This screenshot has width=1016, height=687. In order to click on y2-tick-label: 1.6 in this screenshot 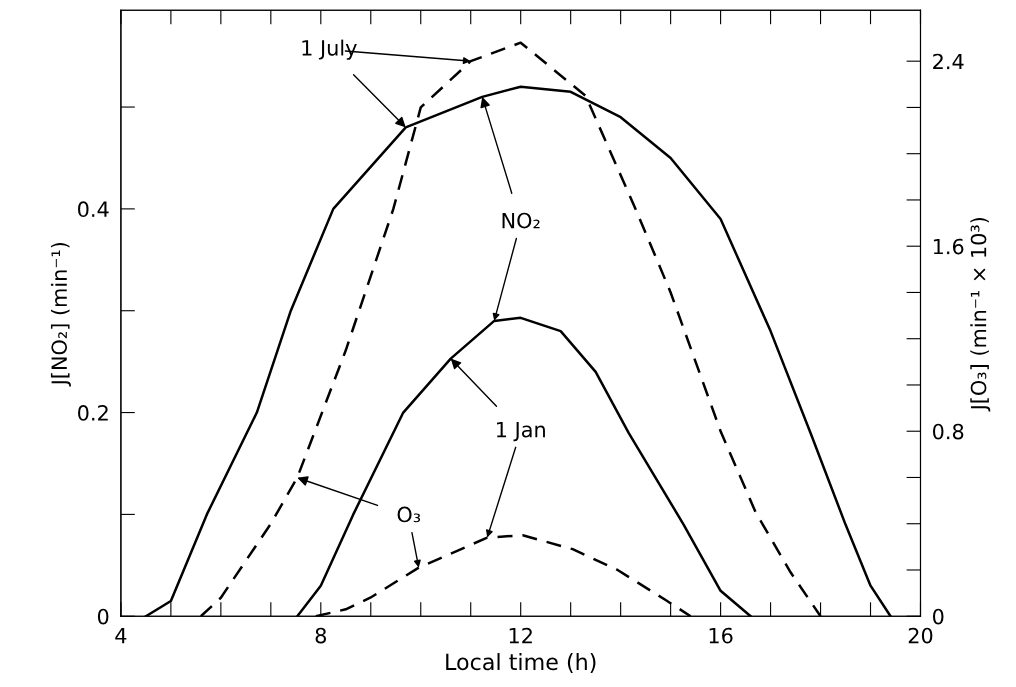, I will do `click(948, 246)`.